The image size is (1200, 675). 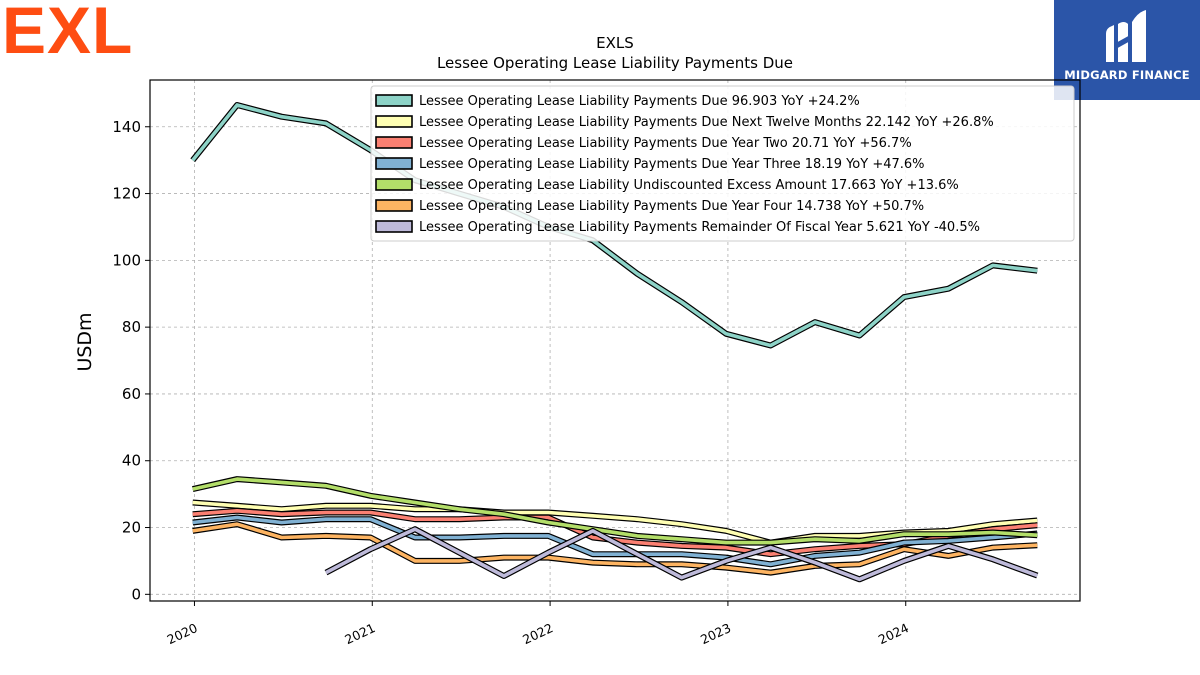 I want to click on y-axis: 0 20 40 60 80 100 120 140, so click(x=131, y=360).